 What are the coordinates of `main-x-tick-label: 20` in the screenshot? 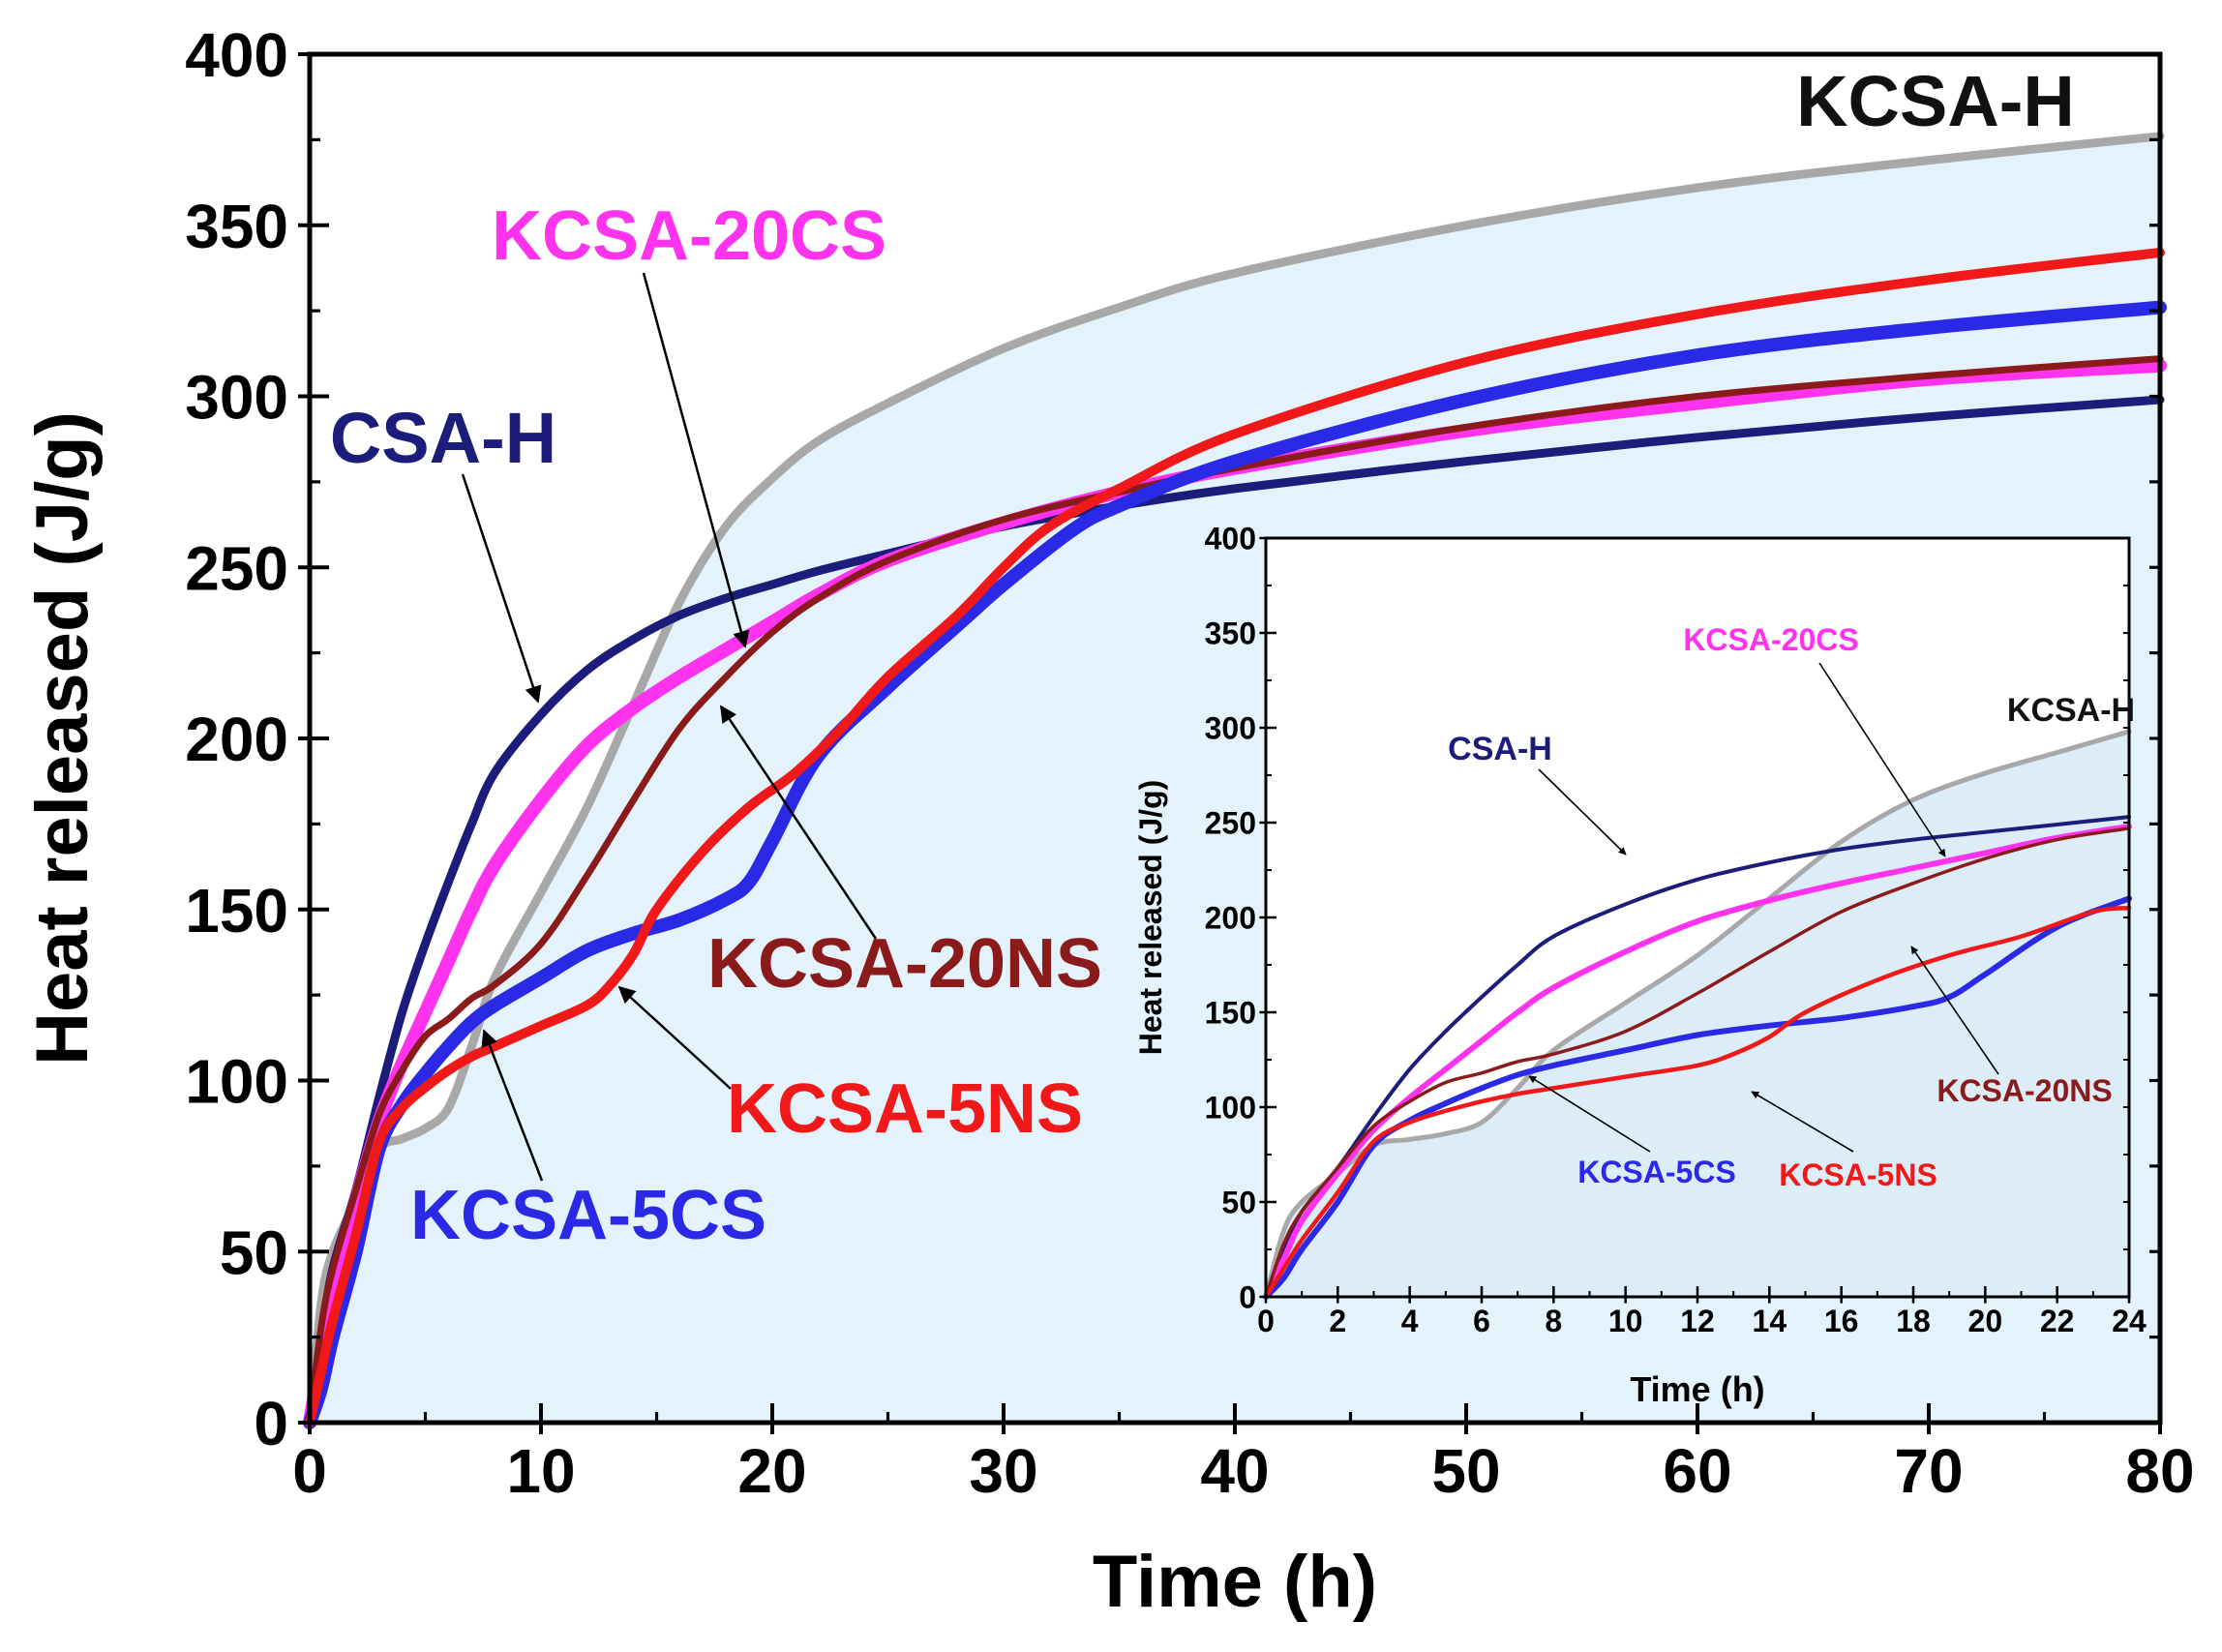 It's located at (771, 1471).